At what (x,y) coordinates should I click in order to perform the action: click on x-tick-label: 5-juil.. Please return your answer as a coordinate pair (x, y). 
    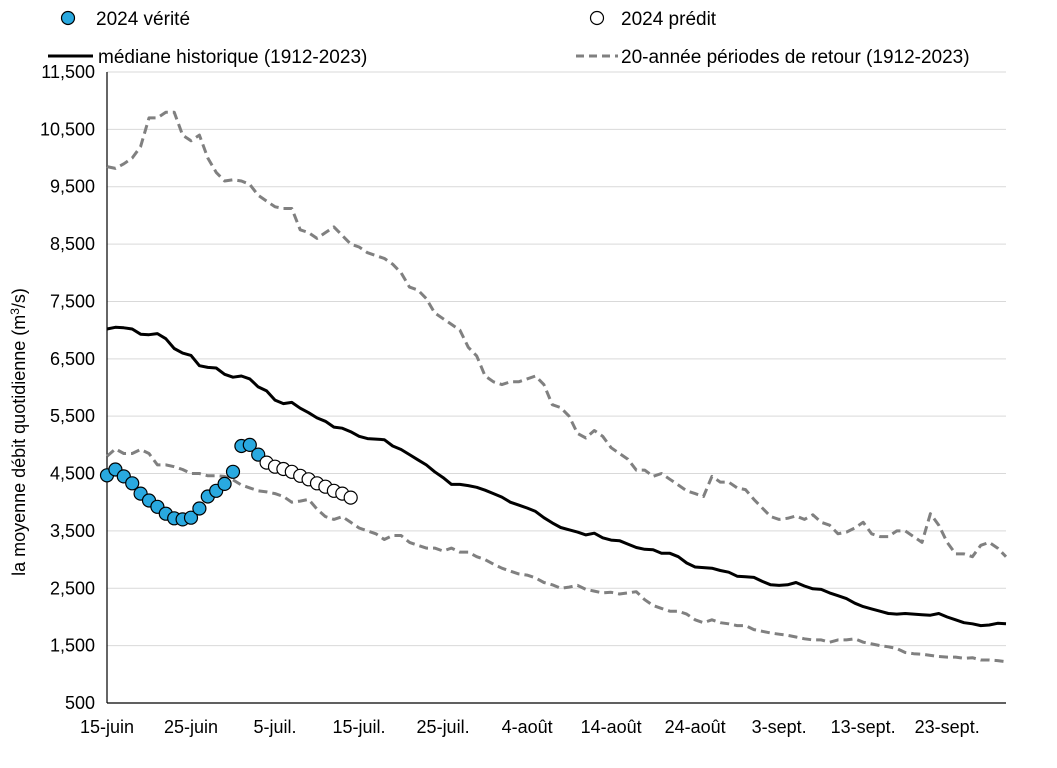
    Looking at the image, I should click on (275, 727).